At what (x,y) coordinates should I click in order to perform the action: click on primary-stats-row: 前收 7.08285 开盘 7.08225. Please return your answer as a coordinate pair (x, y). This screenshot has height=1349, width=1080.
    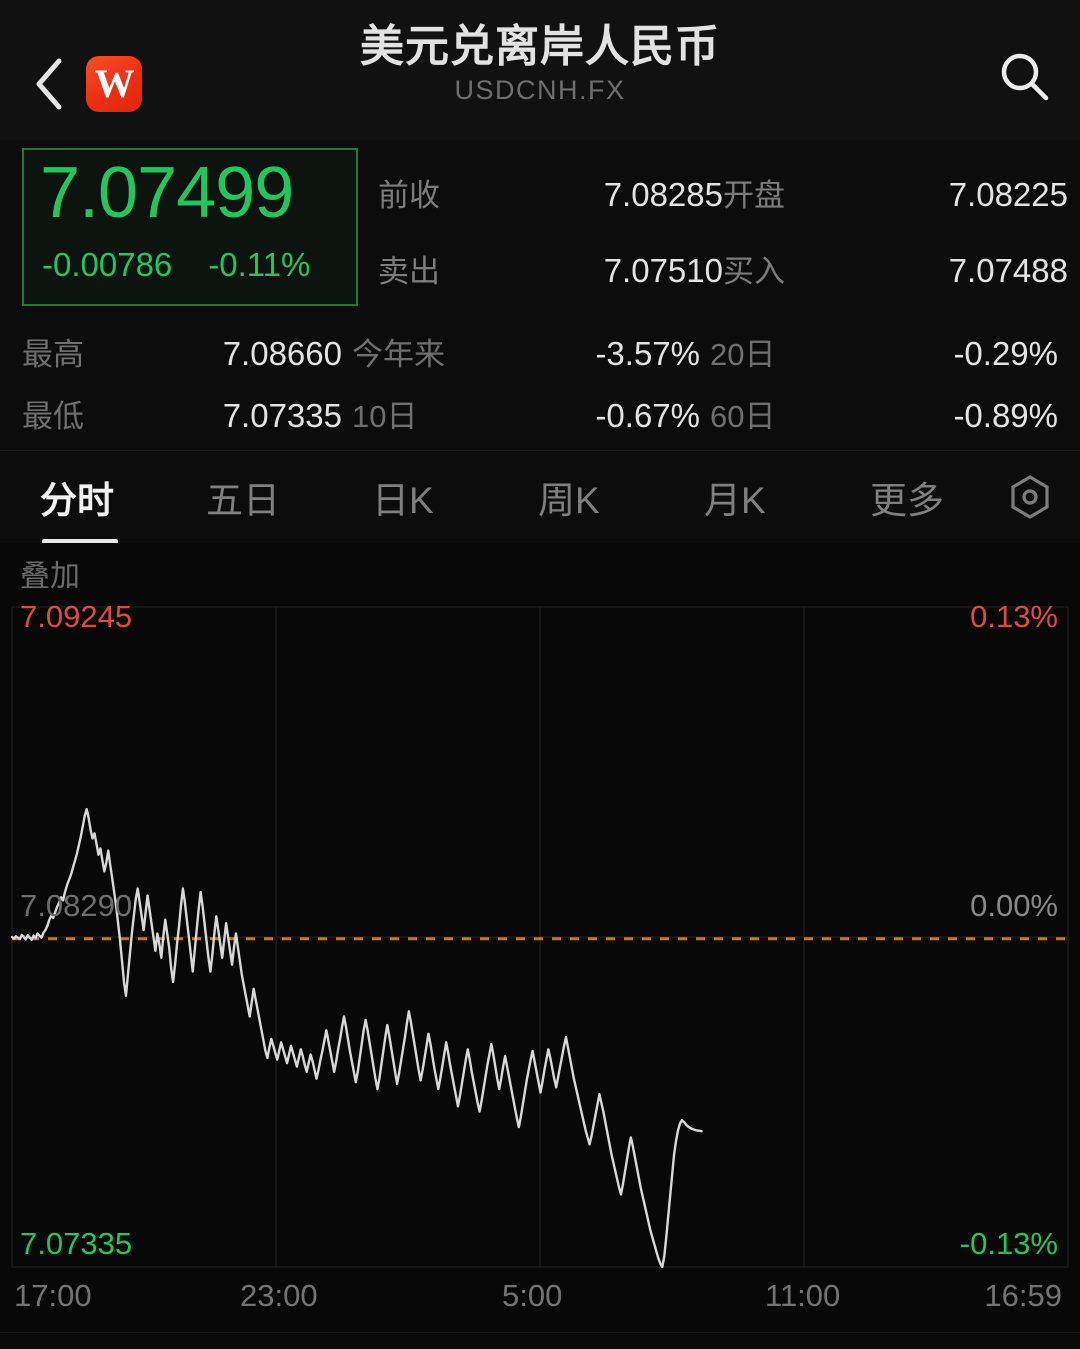
    Looking at the image, I should click on (723, 192).